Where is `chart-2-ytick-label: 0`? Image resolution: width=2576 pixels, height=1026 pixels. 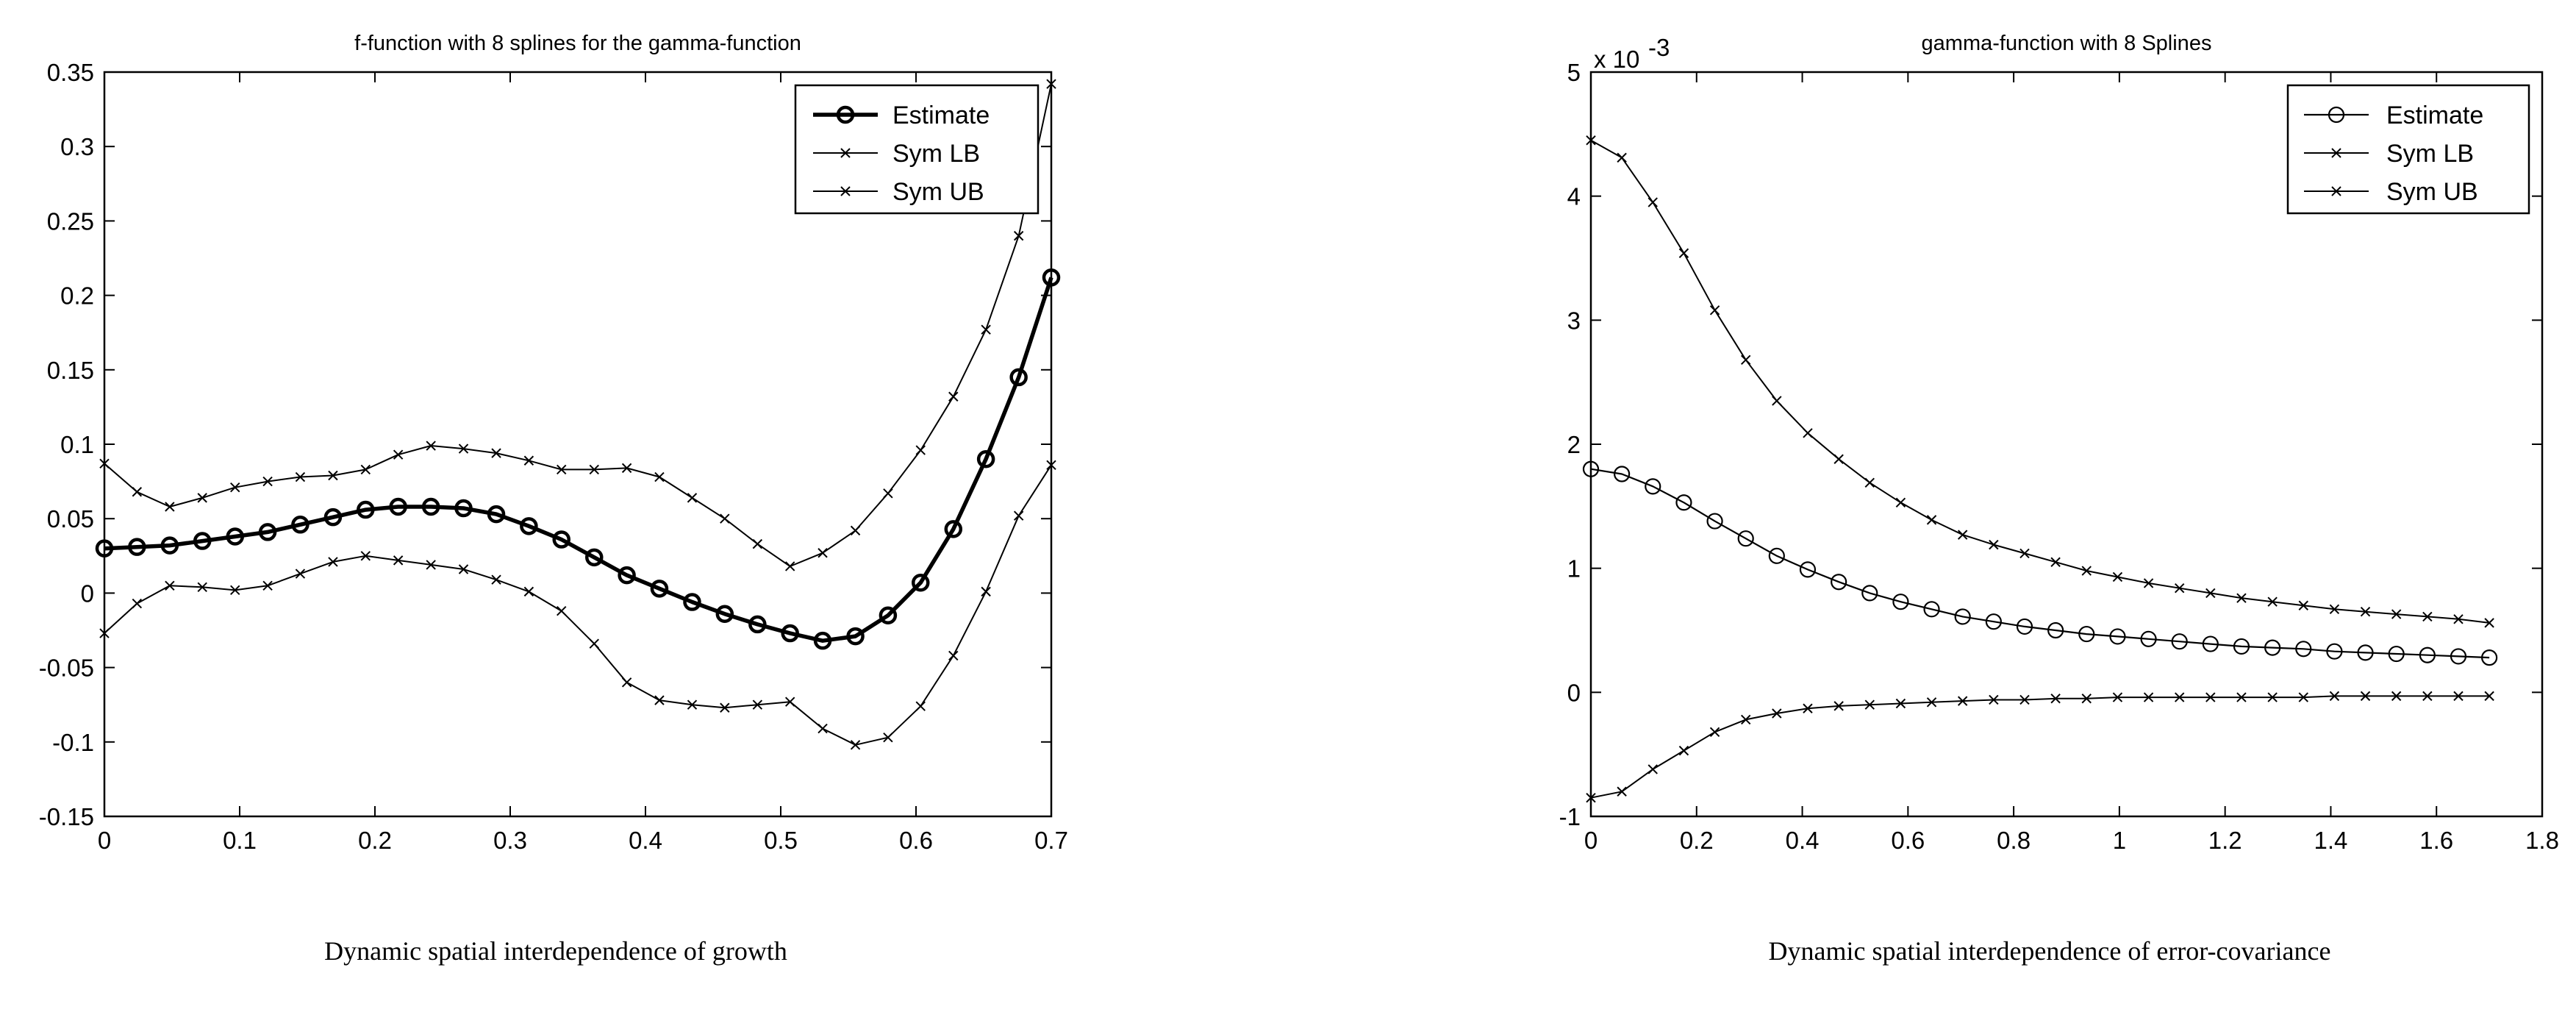 chart-2-ytick-label: 0 is located at coordinates (1574, 692).